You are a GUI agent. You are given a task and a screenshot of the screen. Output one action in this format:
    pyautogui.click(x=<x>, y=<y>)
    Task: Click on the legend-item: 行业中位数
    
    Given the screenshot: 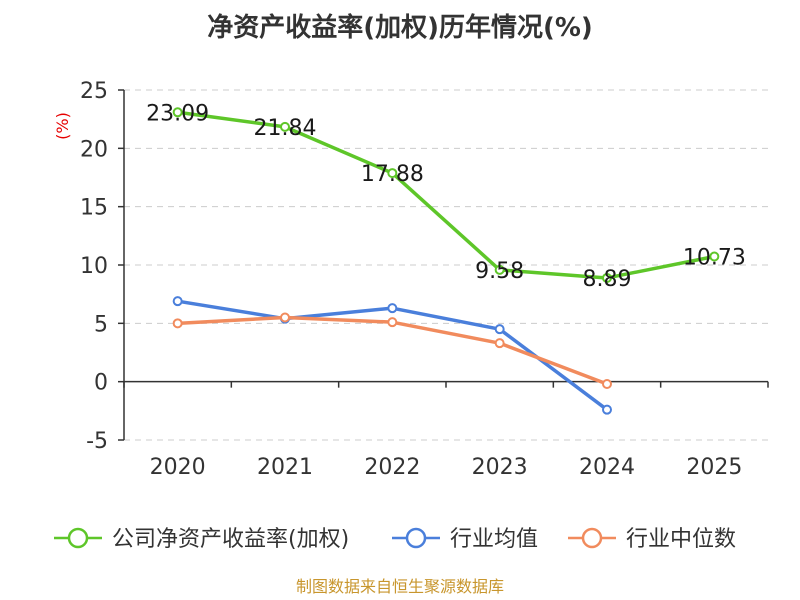 What is the action you would take?
    pyautogui.click(x=652, y=539)
    